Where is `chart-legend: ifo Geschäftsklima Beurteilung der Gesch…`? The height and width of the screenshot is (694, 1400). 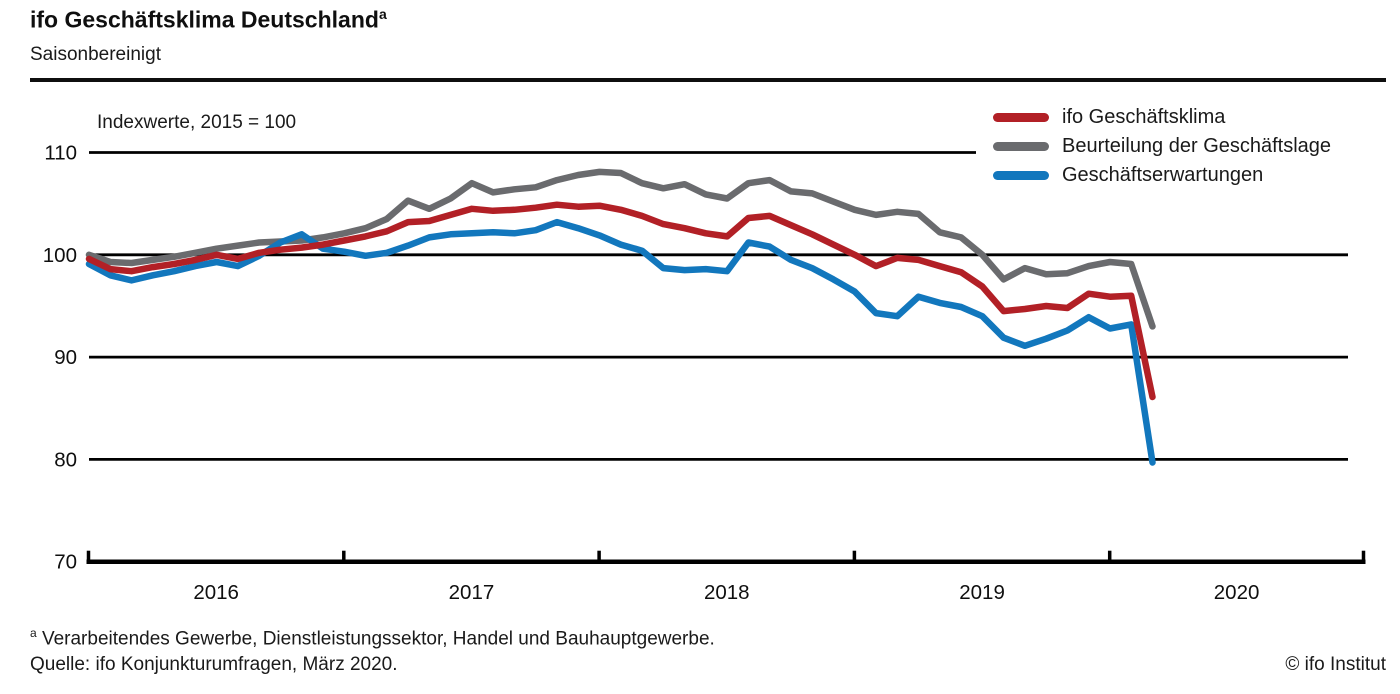 chart-legend: ifo Geschäftsklima Beurteilung der Gesch… is located at coordinates (1162, 146).